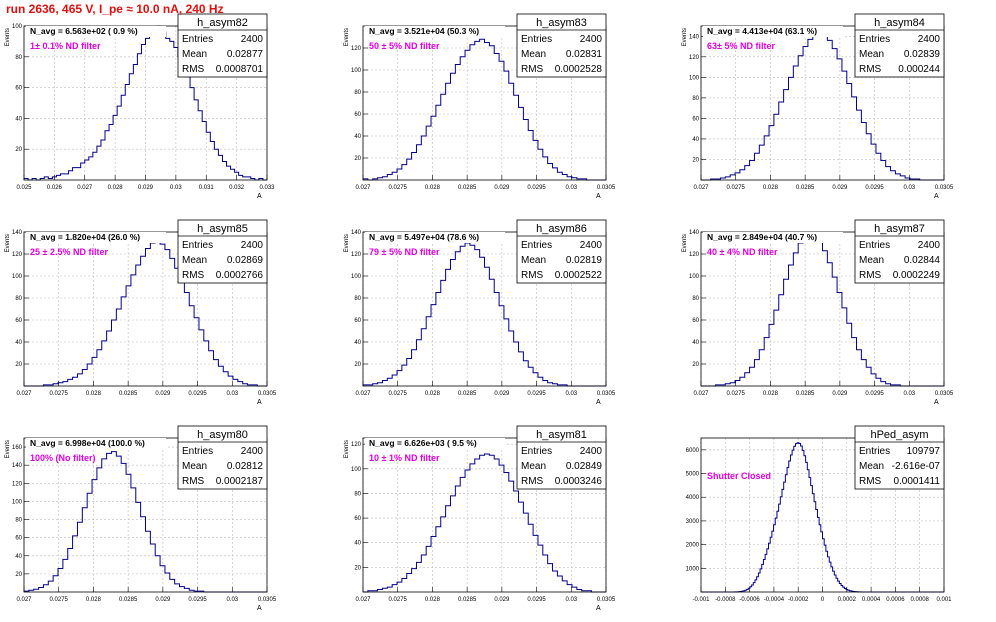 The width and height of the screenshot is (996, 622). What do you see at coordinates (774, 600) in the screenshot?
I see `x-tick-label: -0.0004` at bounding box center [774, 600].